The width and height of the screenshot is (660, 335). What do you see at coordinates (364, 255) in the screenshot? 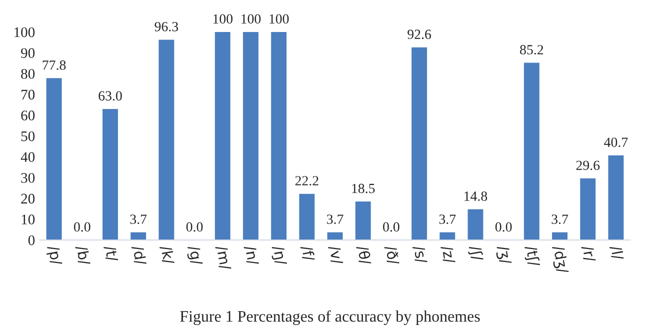
I see `x-tick-label: /θ/` at bounding box center [364, 255].